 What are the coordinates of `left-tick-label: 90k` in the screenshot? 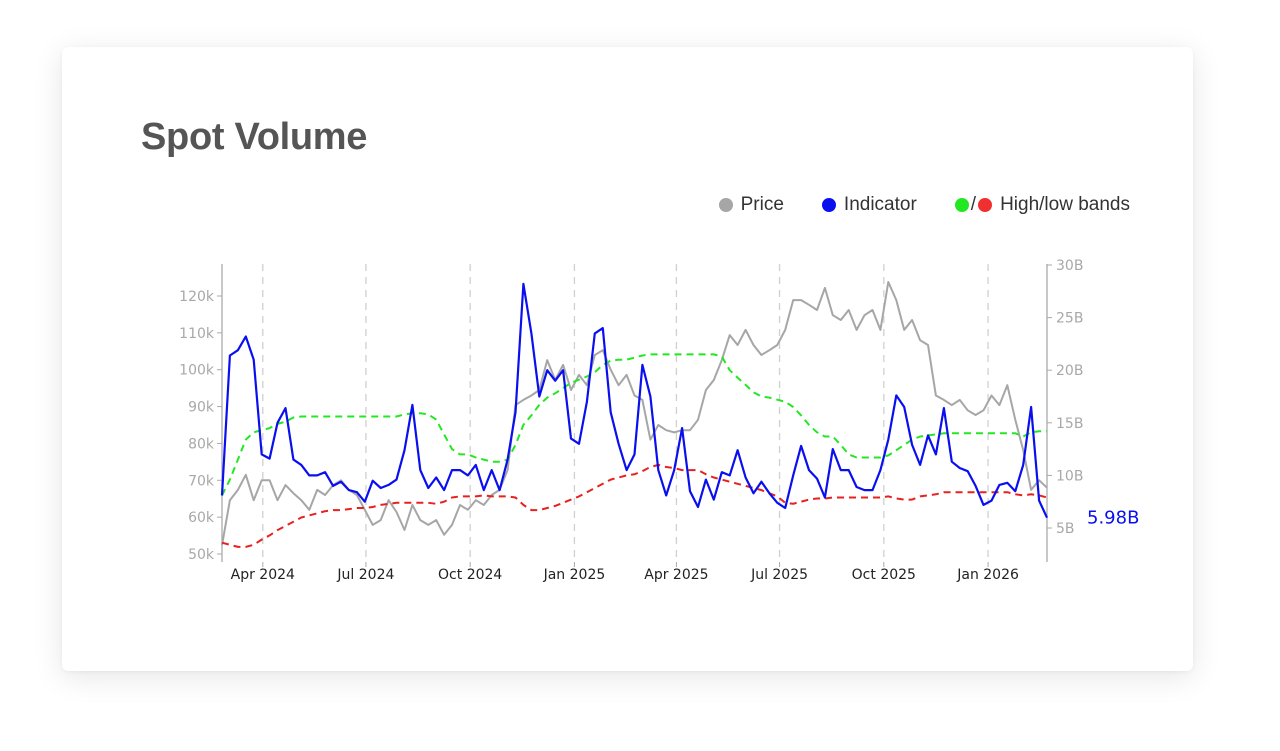 It's located at (201, 408).